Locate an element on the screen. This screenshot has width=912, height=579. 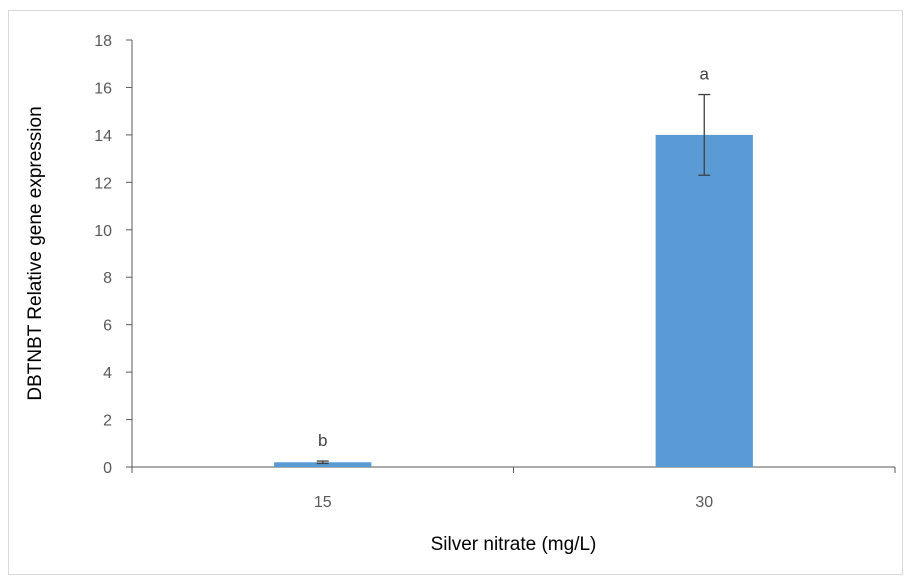
y-tick-label: 10 is located at coordinates (103, 231).